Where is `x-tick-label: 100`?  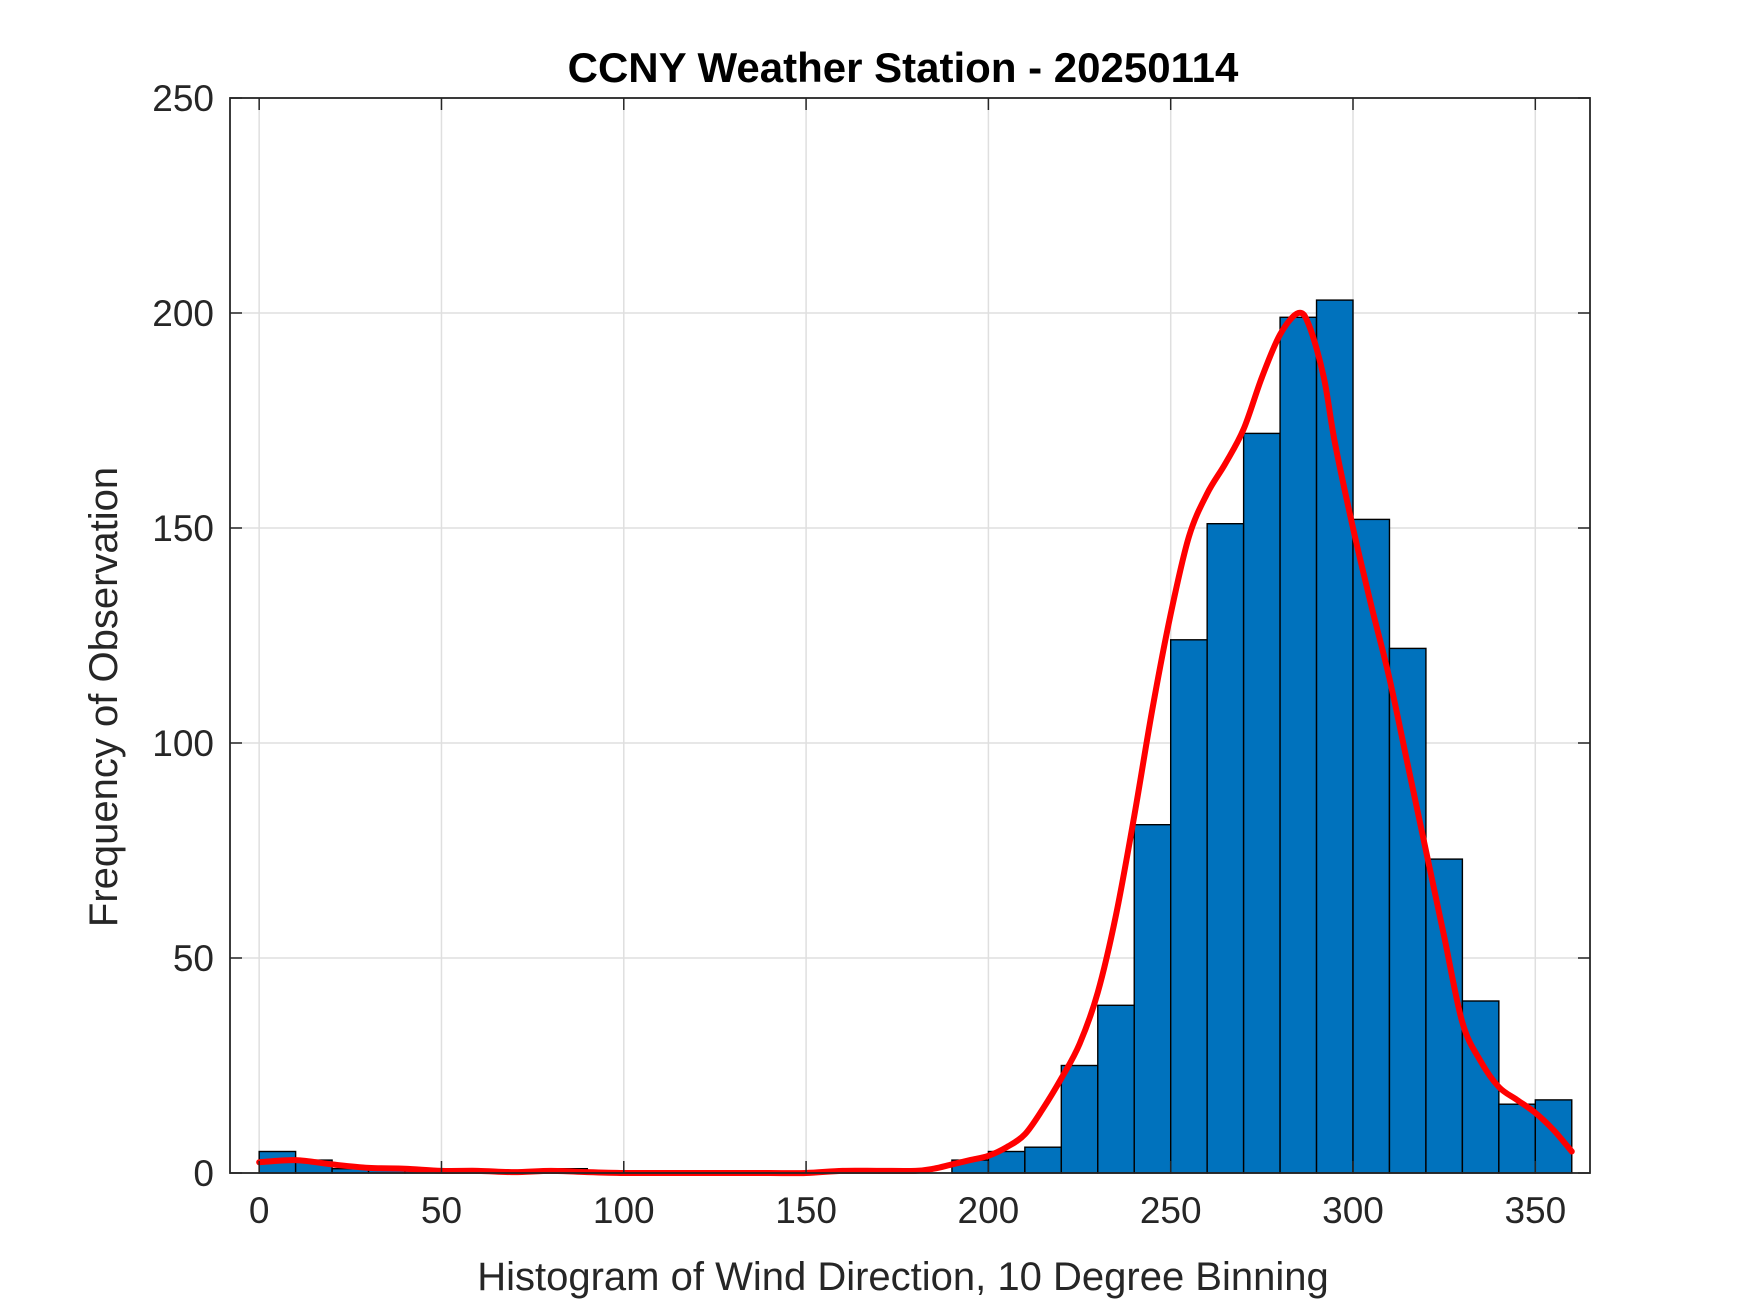 x-tick-label: 100 is located at coordinates (624, 1210).